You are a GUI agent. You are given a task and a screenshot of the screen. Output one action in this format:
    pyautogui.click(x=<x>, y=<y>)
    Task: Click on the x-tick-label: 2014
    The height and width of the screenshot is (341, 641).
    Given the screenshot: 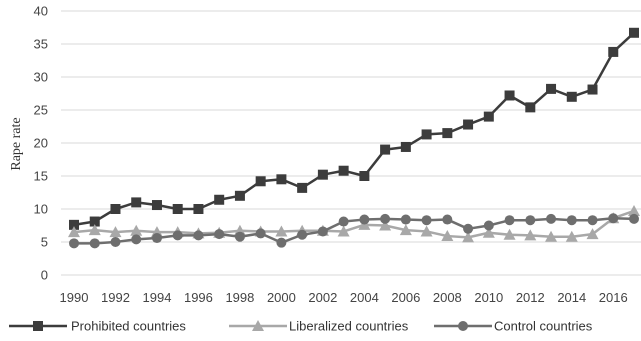 What is the action you would take?
    pyautogui.click(x=571, y=297)
    